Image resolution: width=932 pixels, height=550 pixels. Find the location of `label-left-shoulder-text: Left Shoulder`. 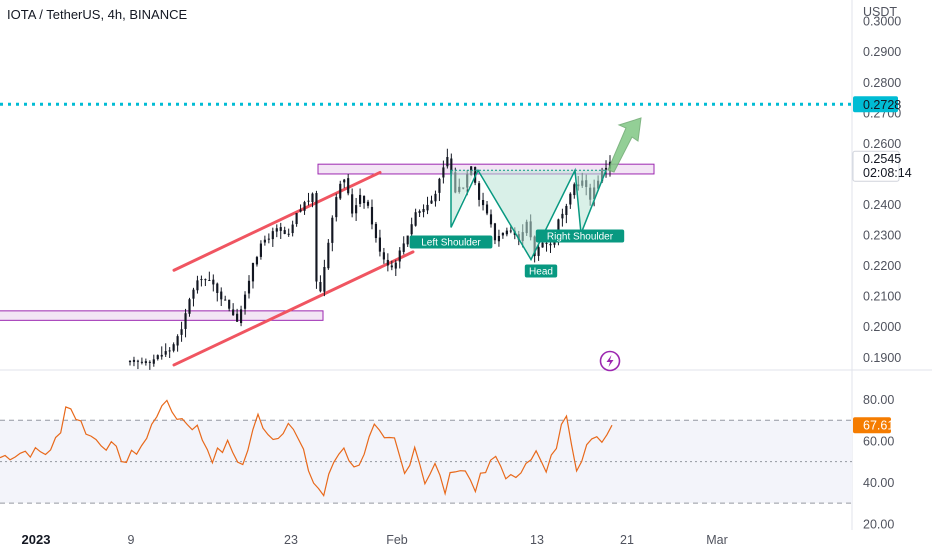

label-left-shoulder-text: Left Shoulder is located at coordinates (451, 243).